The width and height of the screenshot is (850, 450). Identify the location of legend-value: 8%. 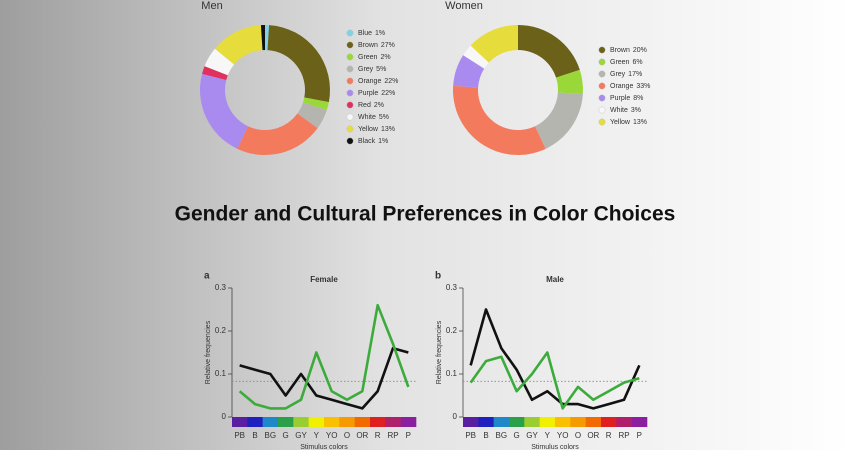
(638, 98).